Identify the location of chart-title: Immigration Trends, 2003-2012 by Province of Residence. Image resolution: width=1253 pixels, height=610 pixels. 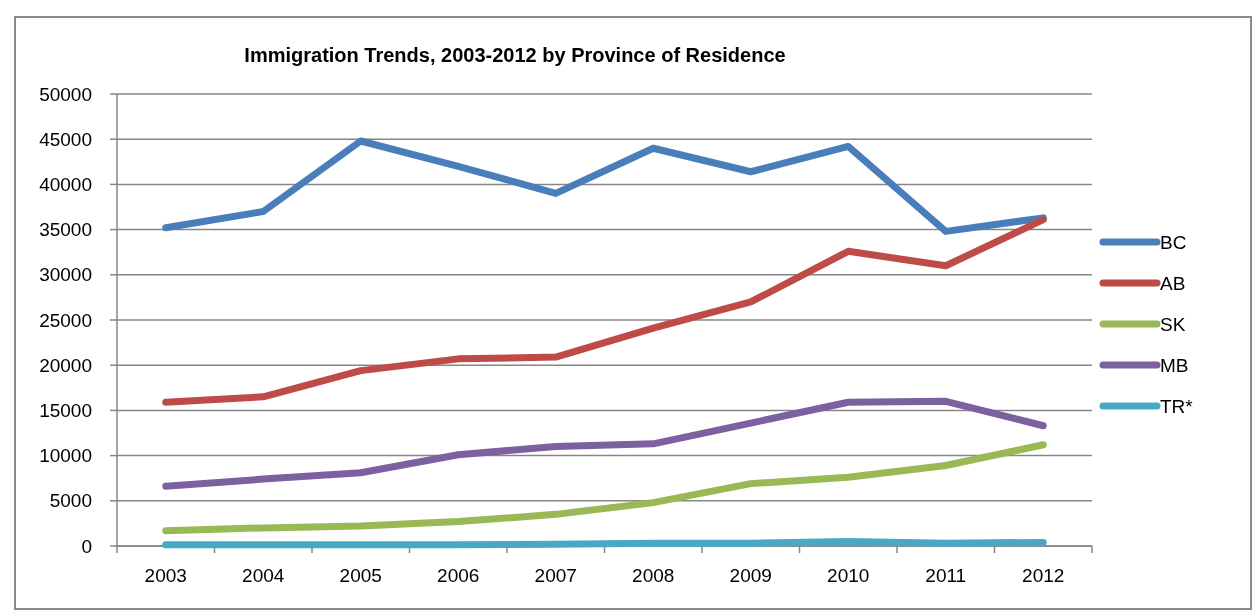
(515, 55).